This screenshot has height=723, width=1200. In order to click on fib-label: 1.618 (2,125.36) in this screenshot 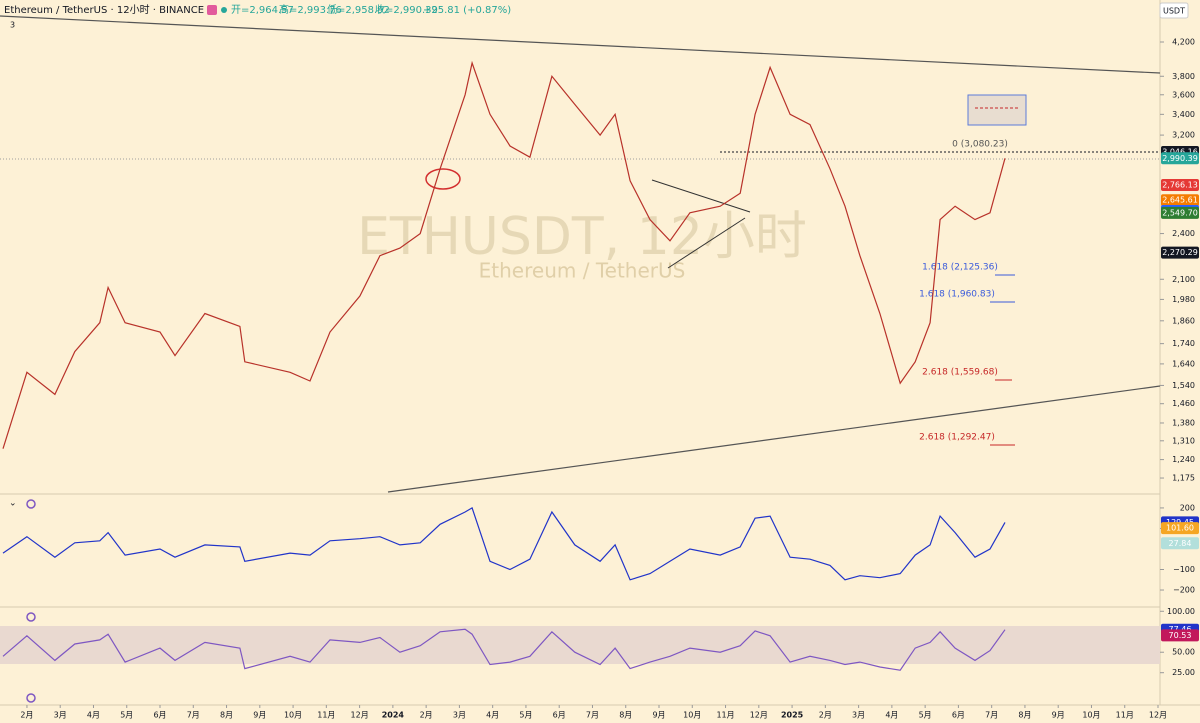, I will do `click(960, 268)`.